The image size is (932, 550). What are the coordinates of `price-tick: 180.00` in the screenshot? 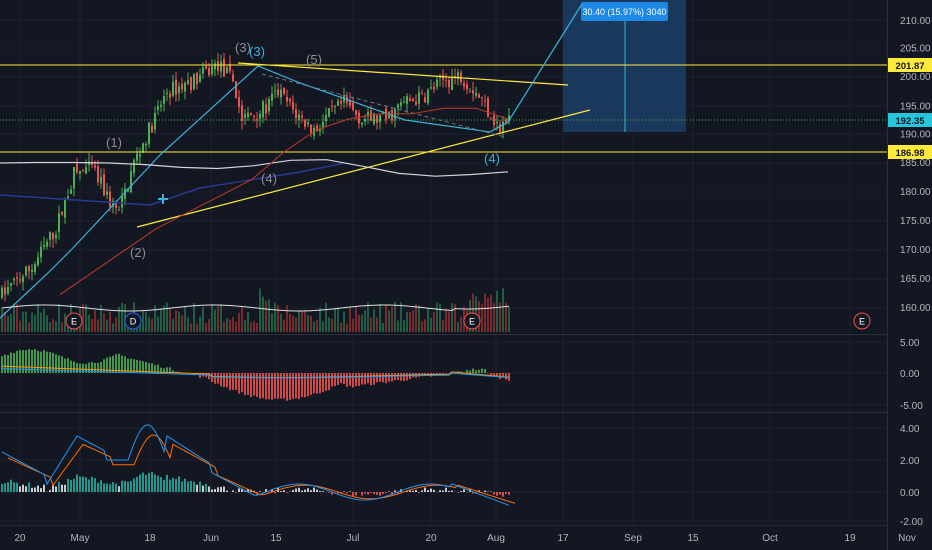 It's located at (915, 192).